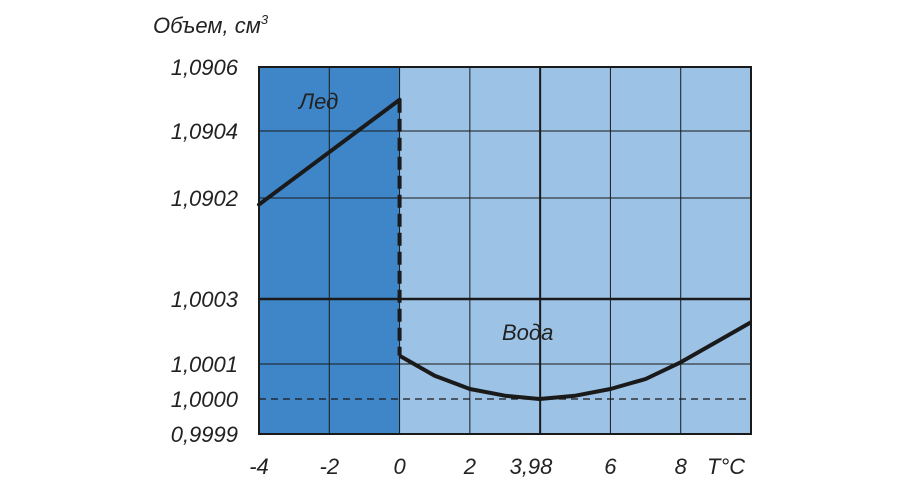 The height and width of the screenshot is (486, 912). What do you see at coordinates (204, 364) in the screenshot?
I see `y-tick-label: 1,0001` at bounding box center [204, 364].